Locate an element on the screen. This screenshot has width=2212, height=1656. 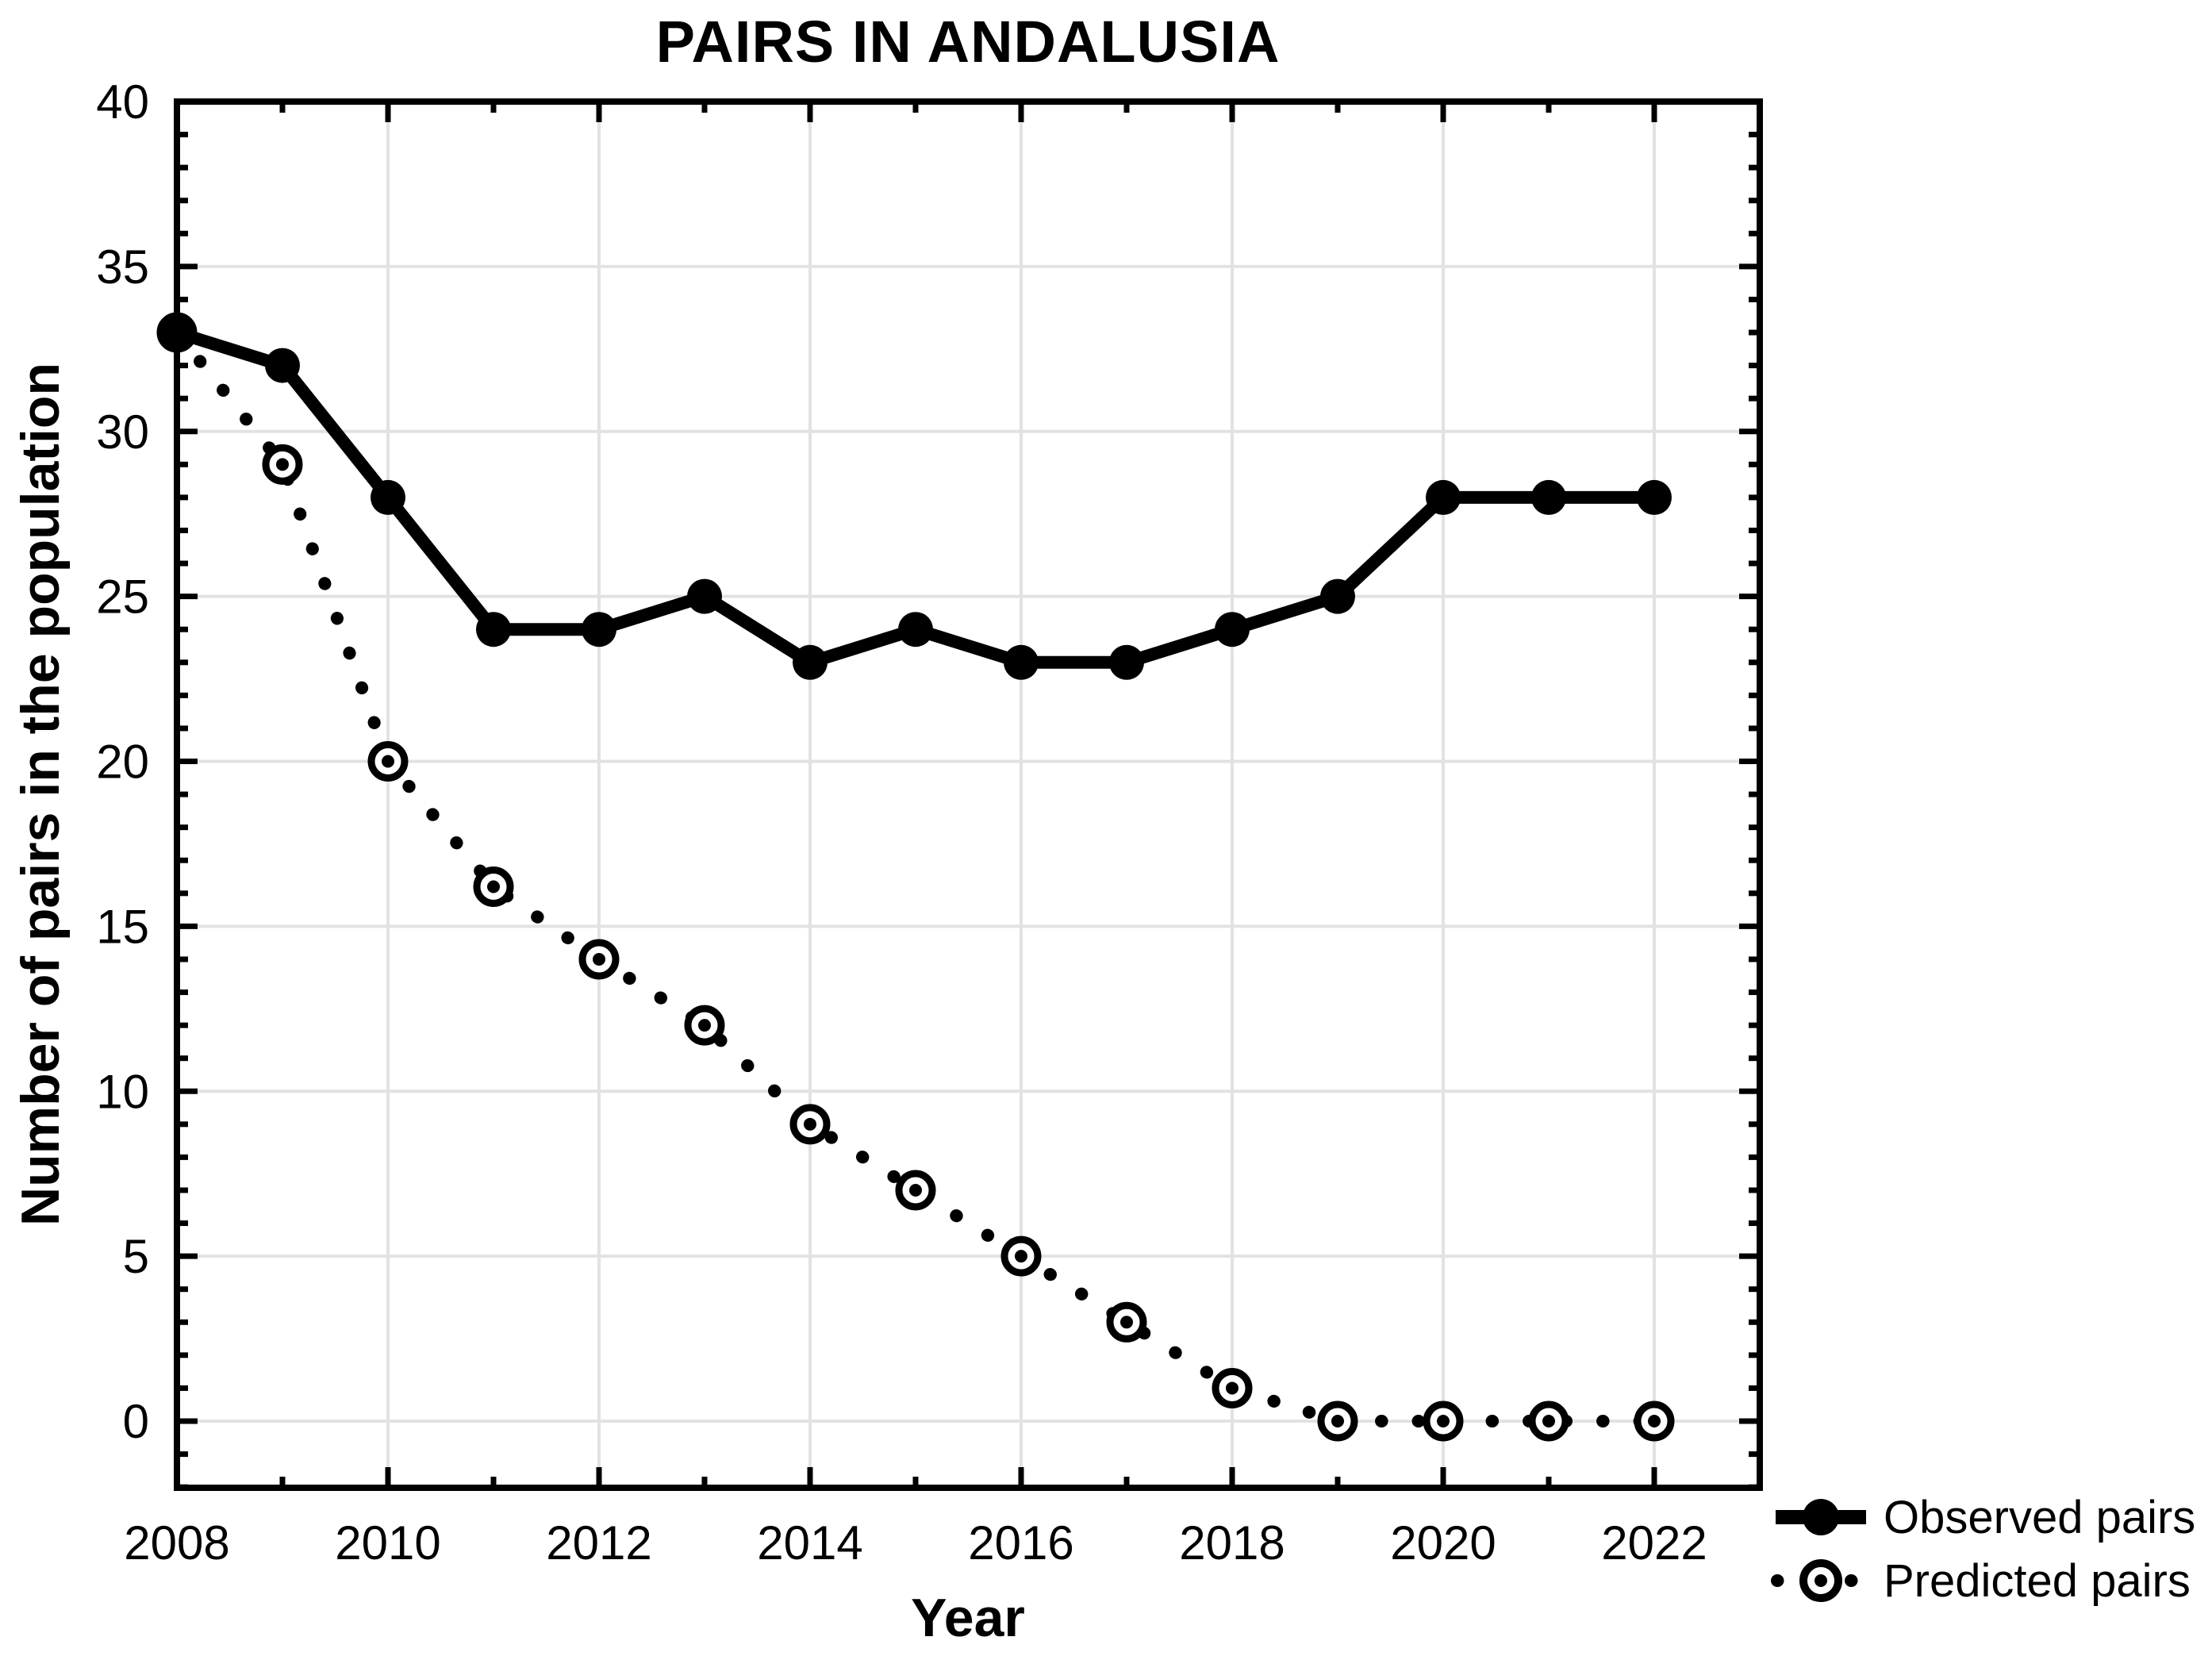
y-tick-label: 30 is located at coordinates (122, 432).